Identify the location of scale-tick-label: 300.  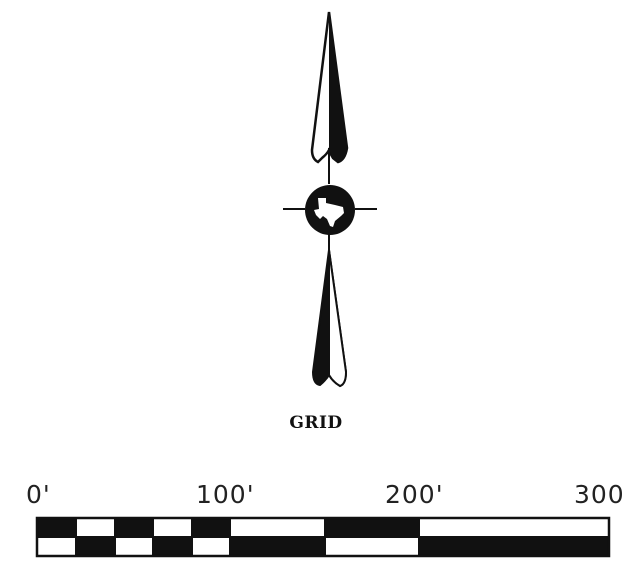
(599, 494).